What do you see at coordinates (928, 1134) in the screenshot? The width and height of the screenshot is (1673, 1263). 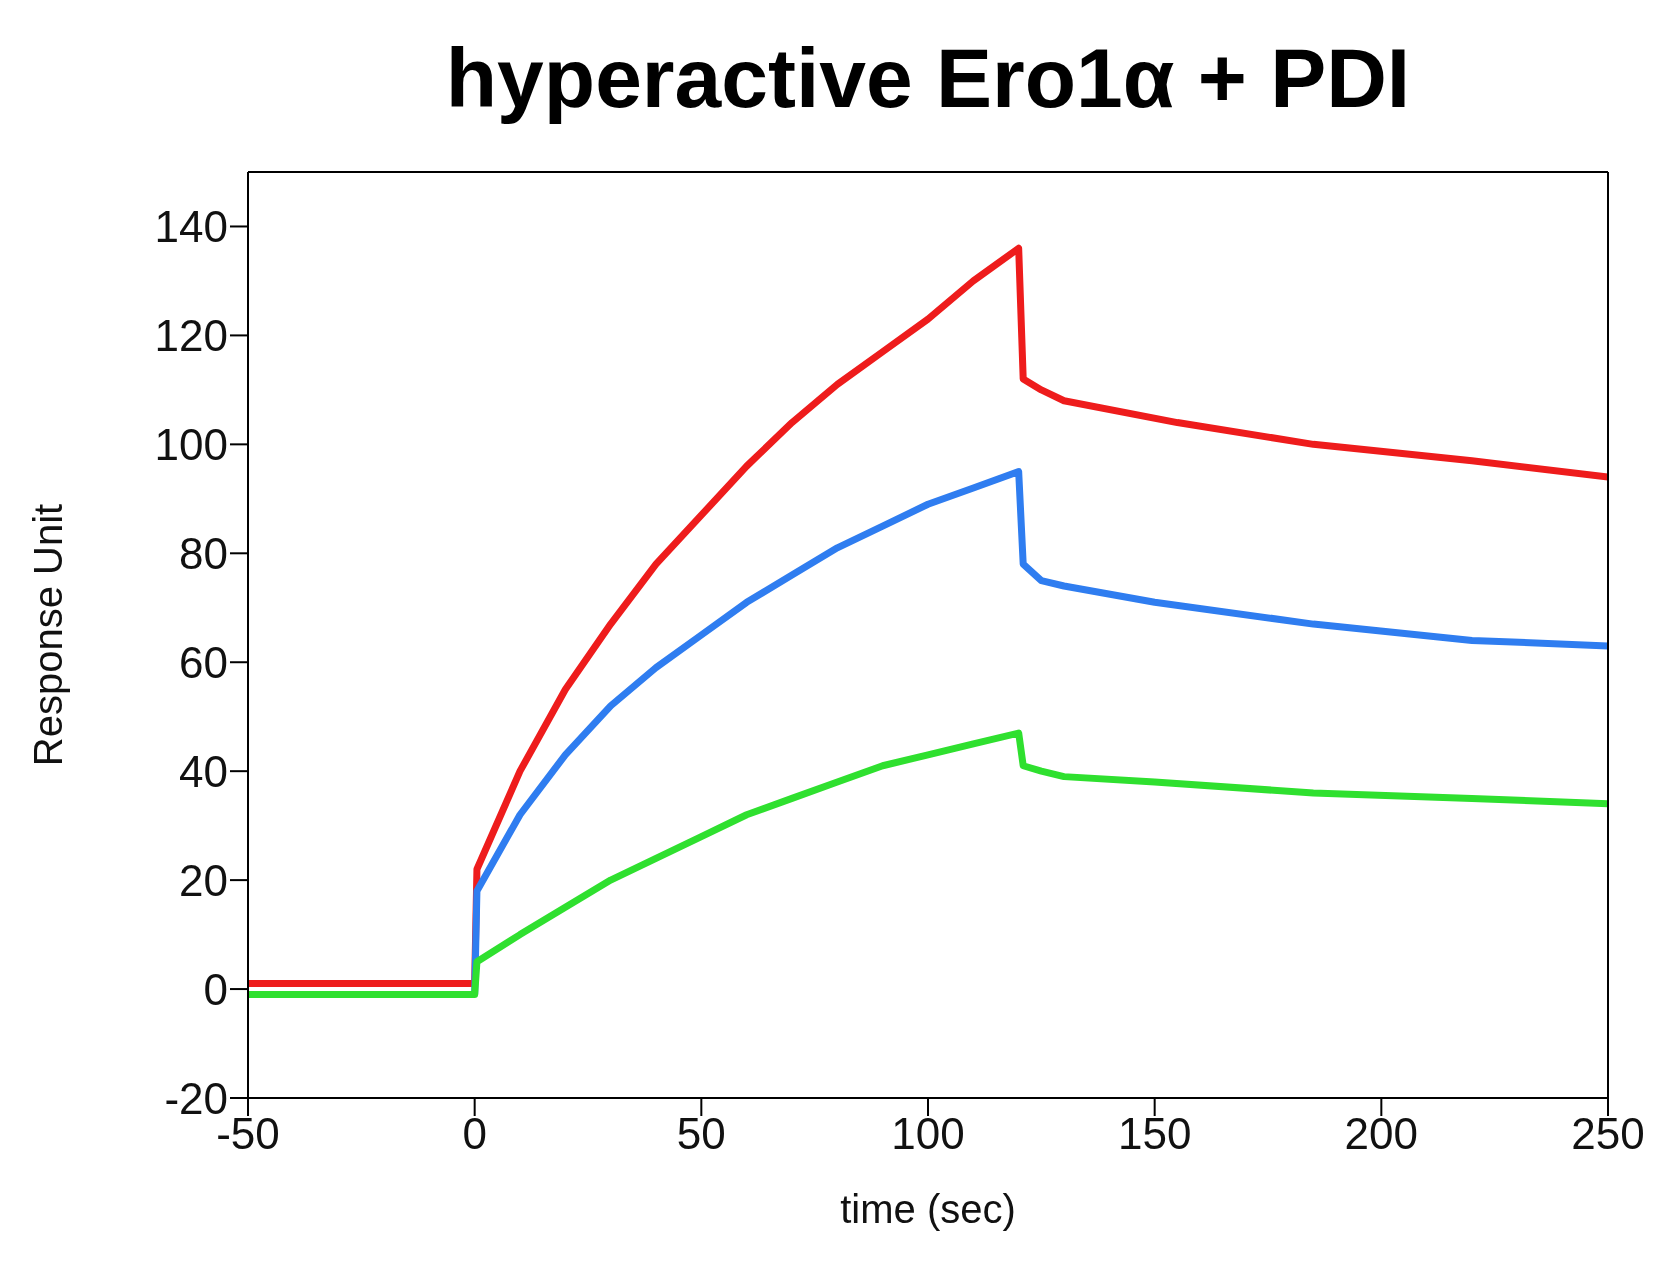 I see `x-tick-label: 100` at bounding box center [928, 1134].